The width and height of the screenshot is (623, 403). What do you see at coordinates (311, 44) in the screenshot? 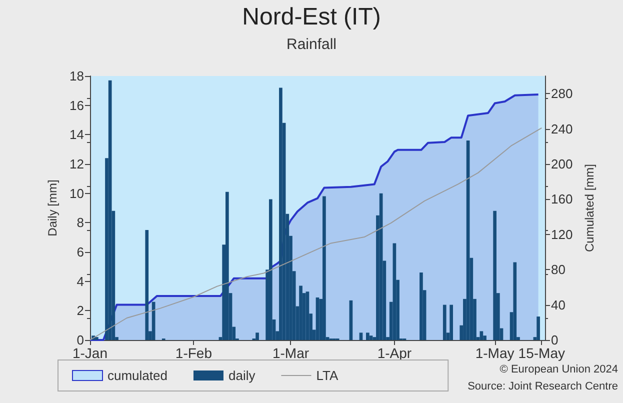
I see `chart-subtitle: Rainfall` at bounding box center [311, 44].